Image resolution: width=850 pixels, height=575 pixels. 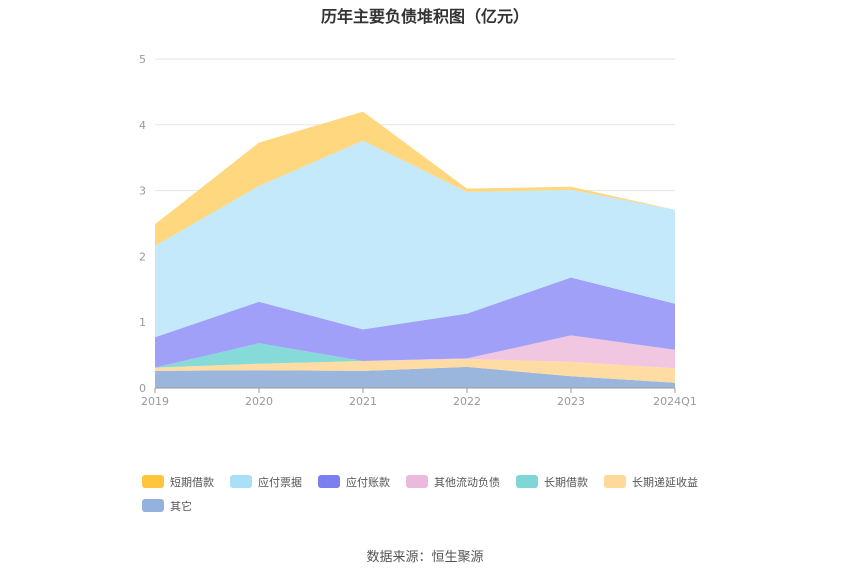 What do you see at coordinates (142, 256) in the screenshot?
I see `y-tick-label: 2` at bounding box center [142, 256].